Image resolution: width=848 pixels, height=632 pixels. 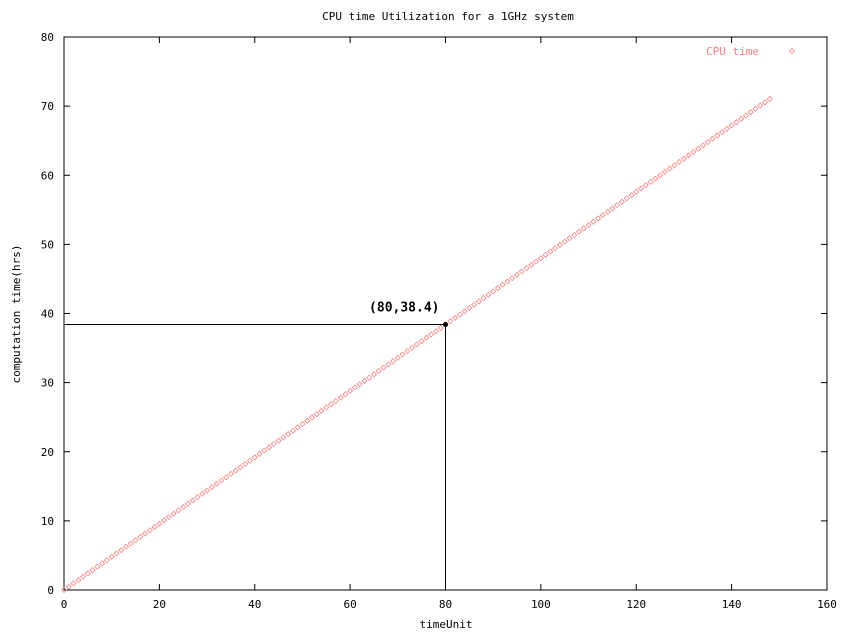 I want to click on y-tick-label: 10, so click(x=47, y=521).